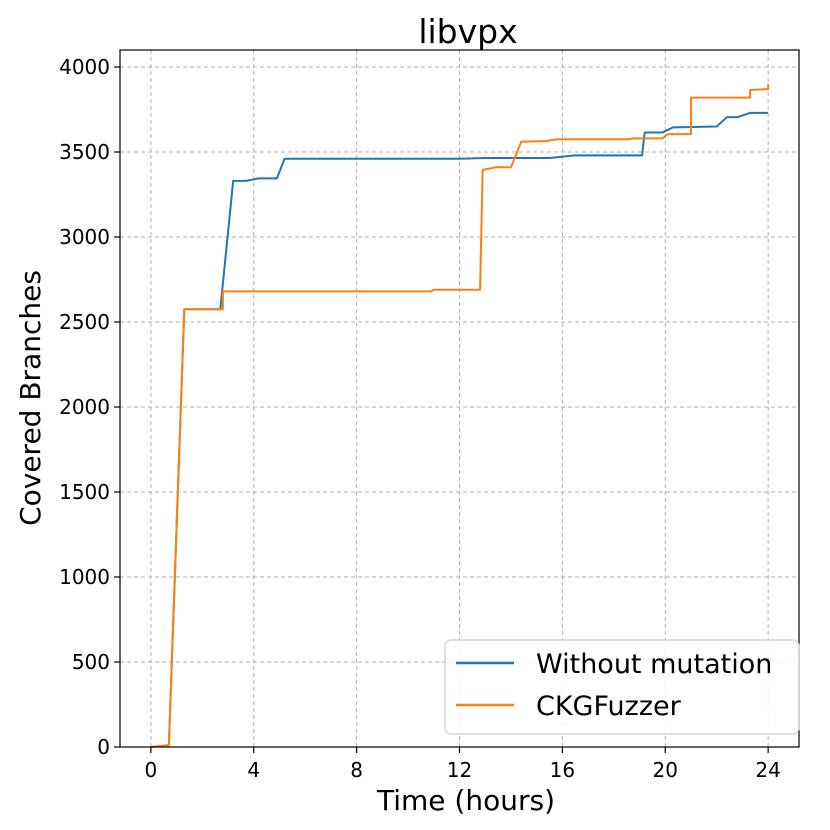 This screenshot has height=830, width=830. Describe the element at coordinates (84, 152) in the screenshot. I see `y-tick-label: 3500` at that location.